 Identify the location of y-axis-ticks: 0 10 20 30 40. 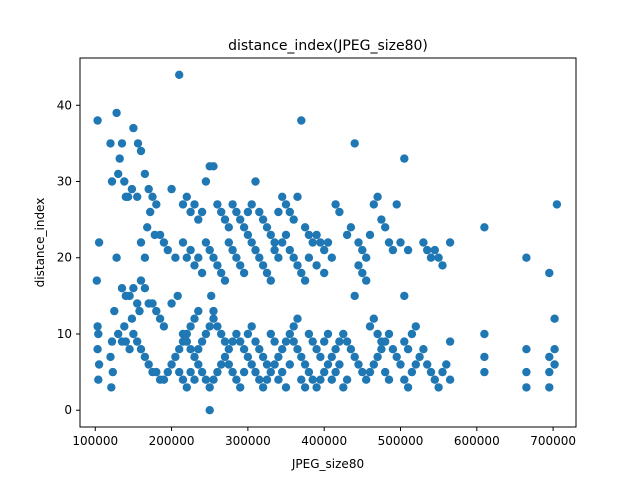
(68, 257).